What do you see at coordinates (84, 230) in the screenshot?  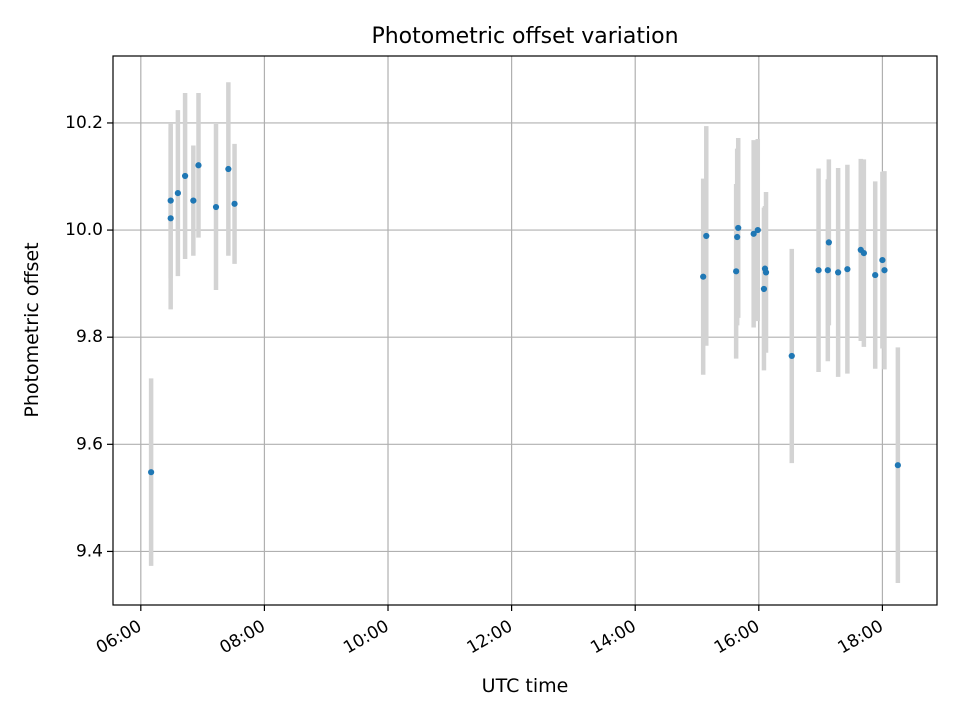 I see `y-tick-label: 10.0` at bounding box center [84, 230].